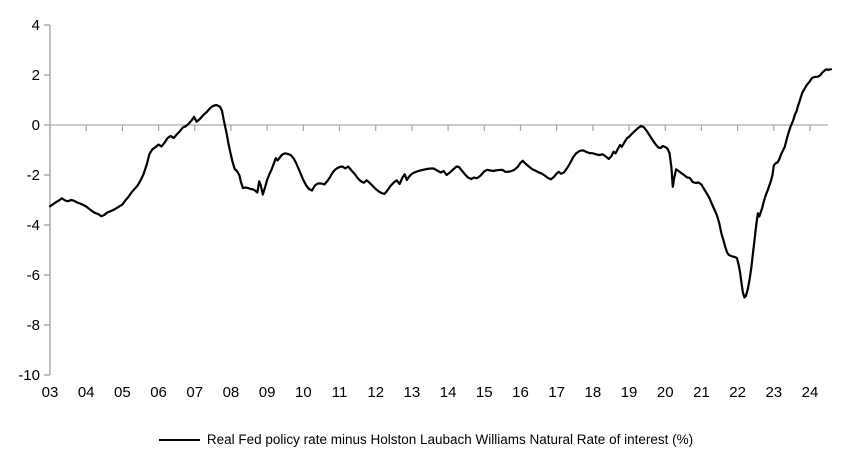 The width and height of the screenshot is (852, 471). I want to click on x-axis-label: 13, so click(412, 392).